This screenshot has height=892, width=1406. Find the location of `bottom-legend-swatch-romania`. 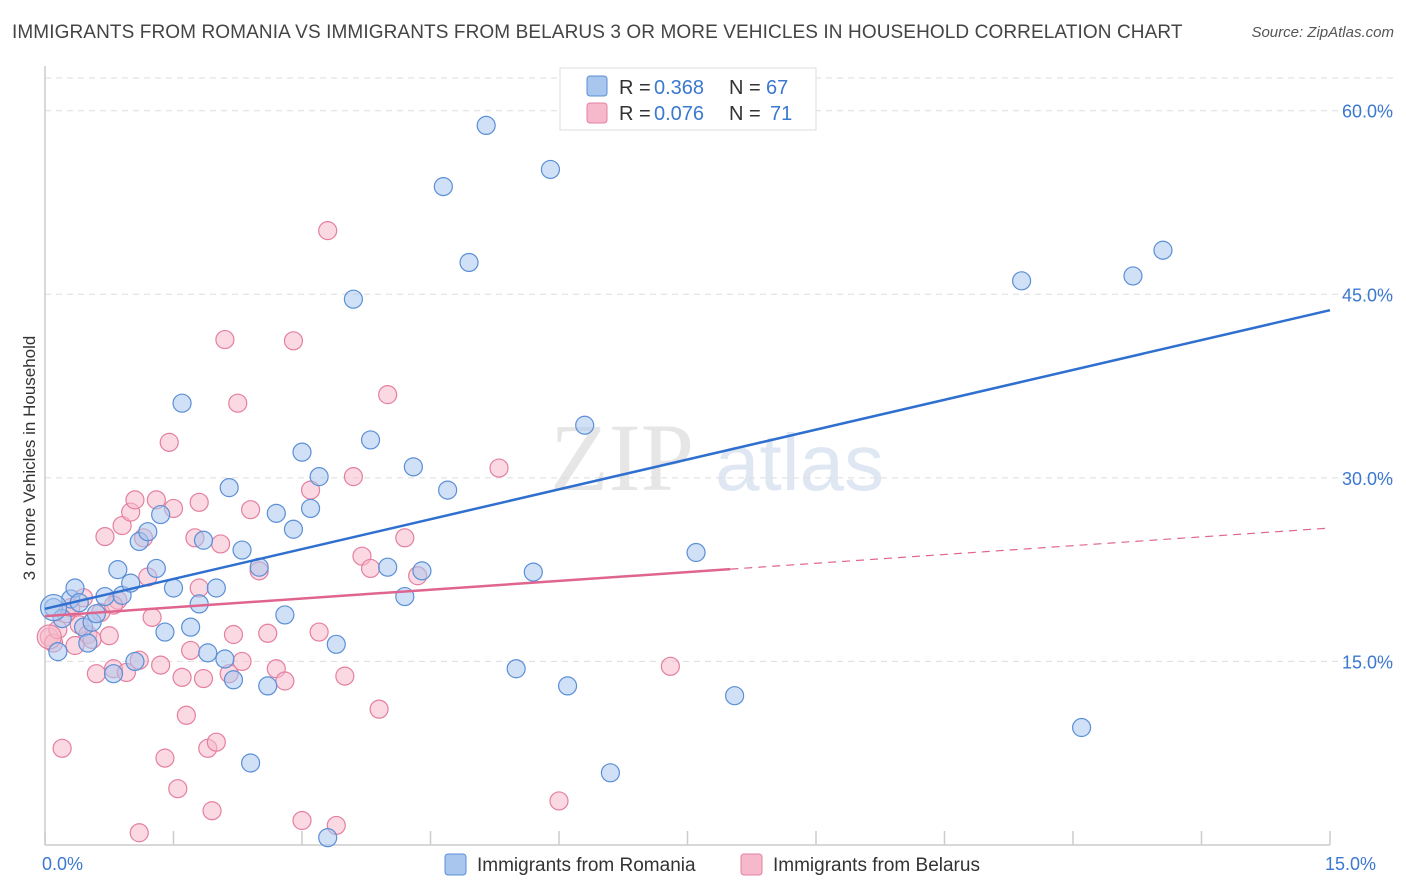

bottom-legend-swatch-romania is located at coordinates (455, 864).